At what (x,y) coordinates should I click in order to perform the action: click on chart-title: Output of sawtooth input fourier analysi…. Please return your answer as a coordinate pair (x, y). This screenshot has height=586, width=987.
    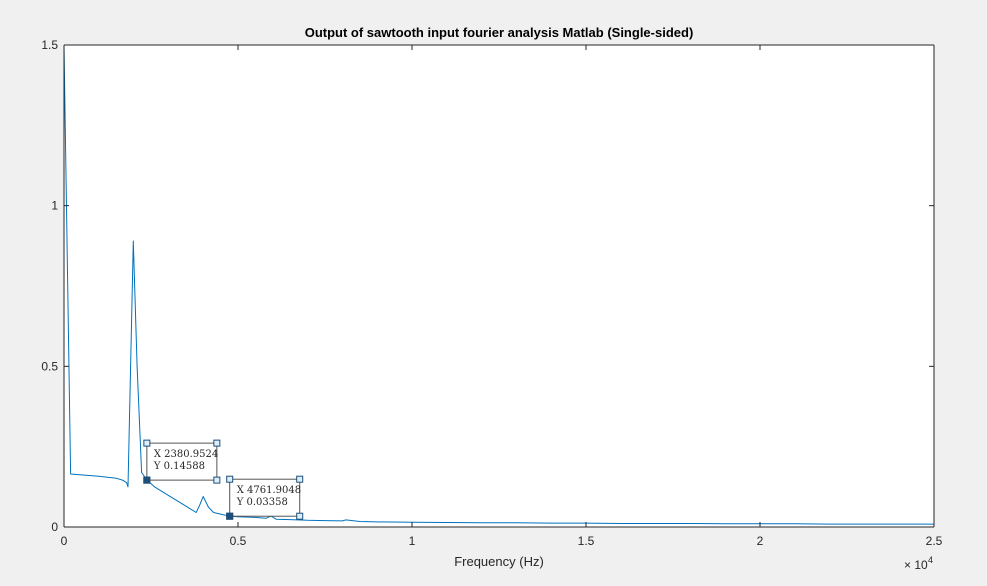
    Looking at the image, I should click on (499, 32).